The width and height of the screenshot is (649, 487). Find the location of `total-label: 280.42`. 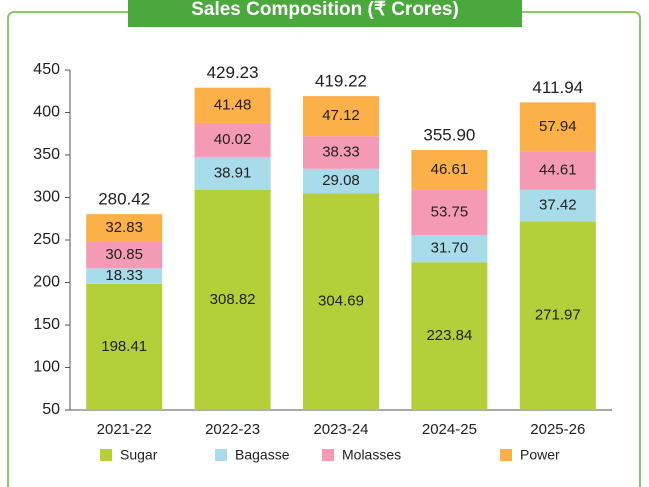

total-label: 280.42 is located at coordinates (124, 199).